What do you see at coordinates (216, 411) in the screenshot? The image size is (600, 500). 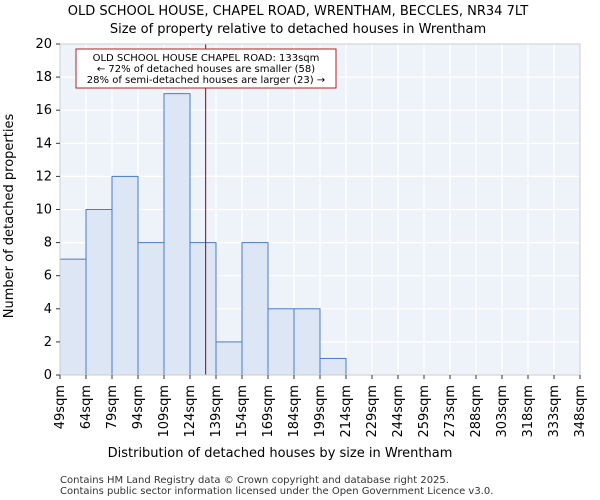 I see `x-tick-label: 139sqm` at bounding box center [216, 411].